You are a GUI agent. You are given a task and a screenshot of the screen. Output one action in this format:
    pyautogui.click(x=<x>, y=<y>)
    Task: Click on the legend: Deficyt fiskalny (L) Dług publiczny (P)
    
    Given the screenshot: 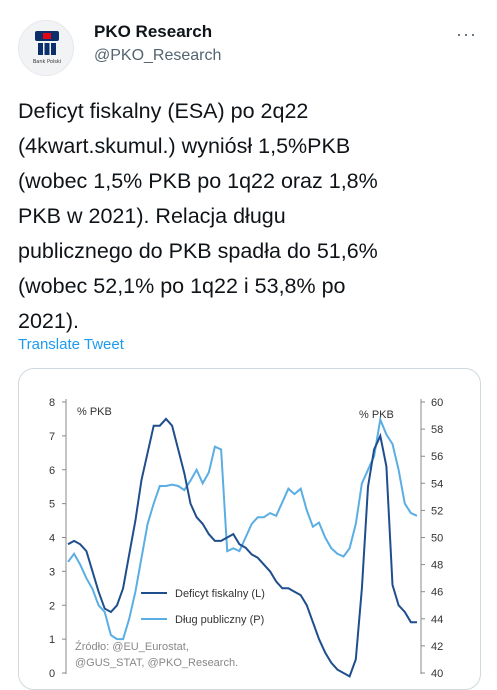 What is the action you would take?
    pyautogui.click(x=203, y=607)
    